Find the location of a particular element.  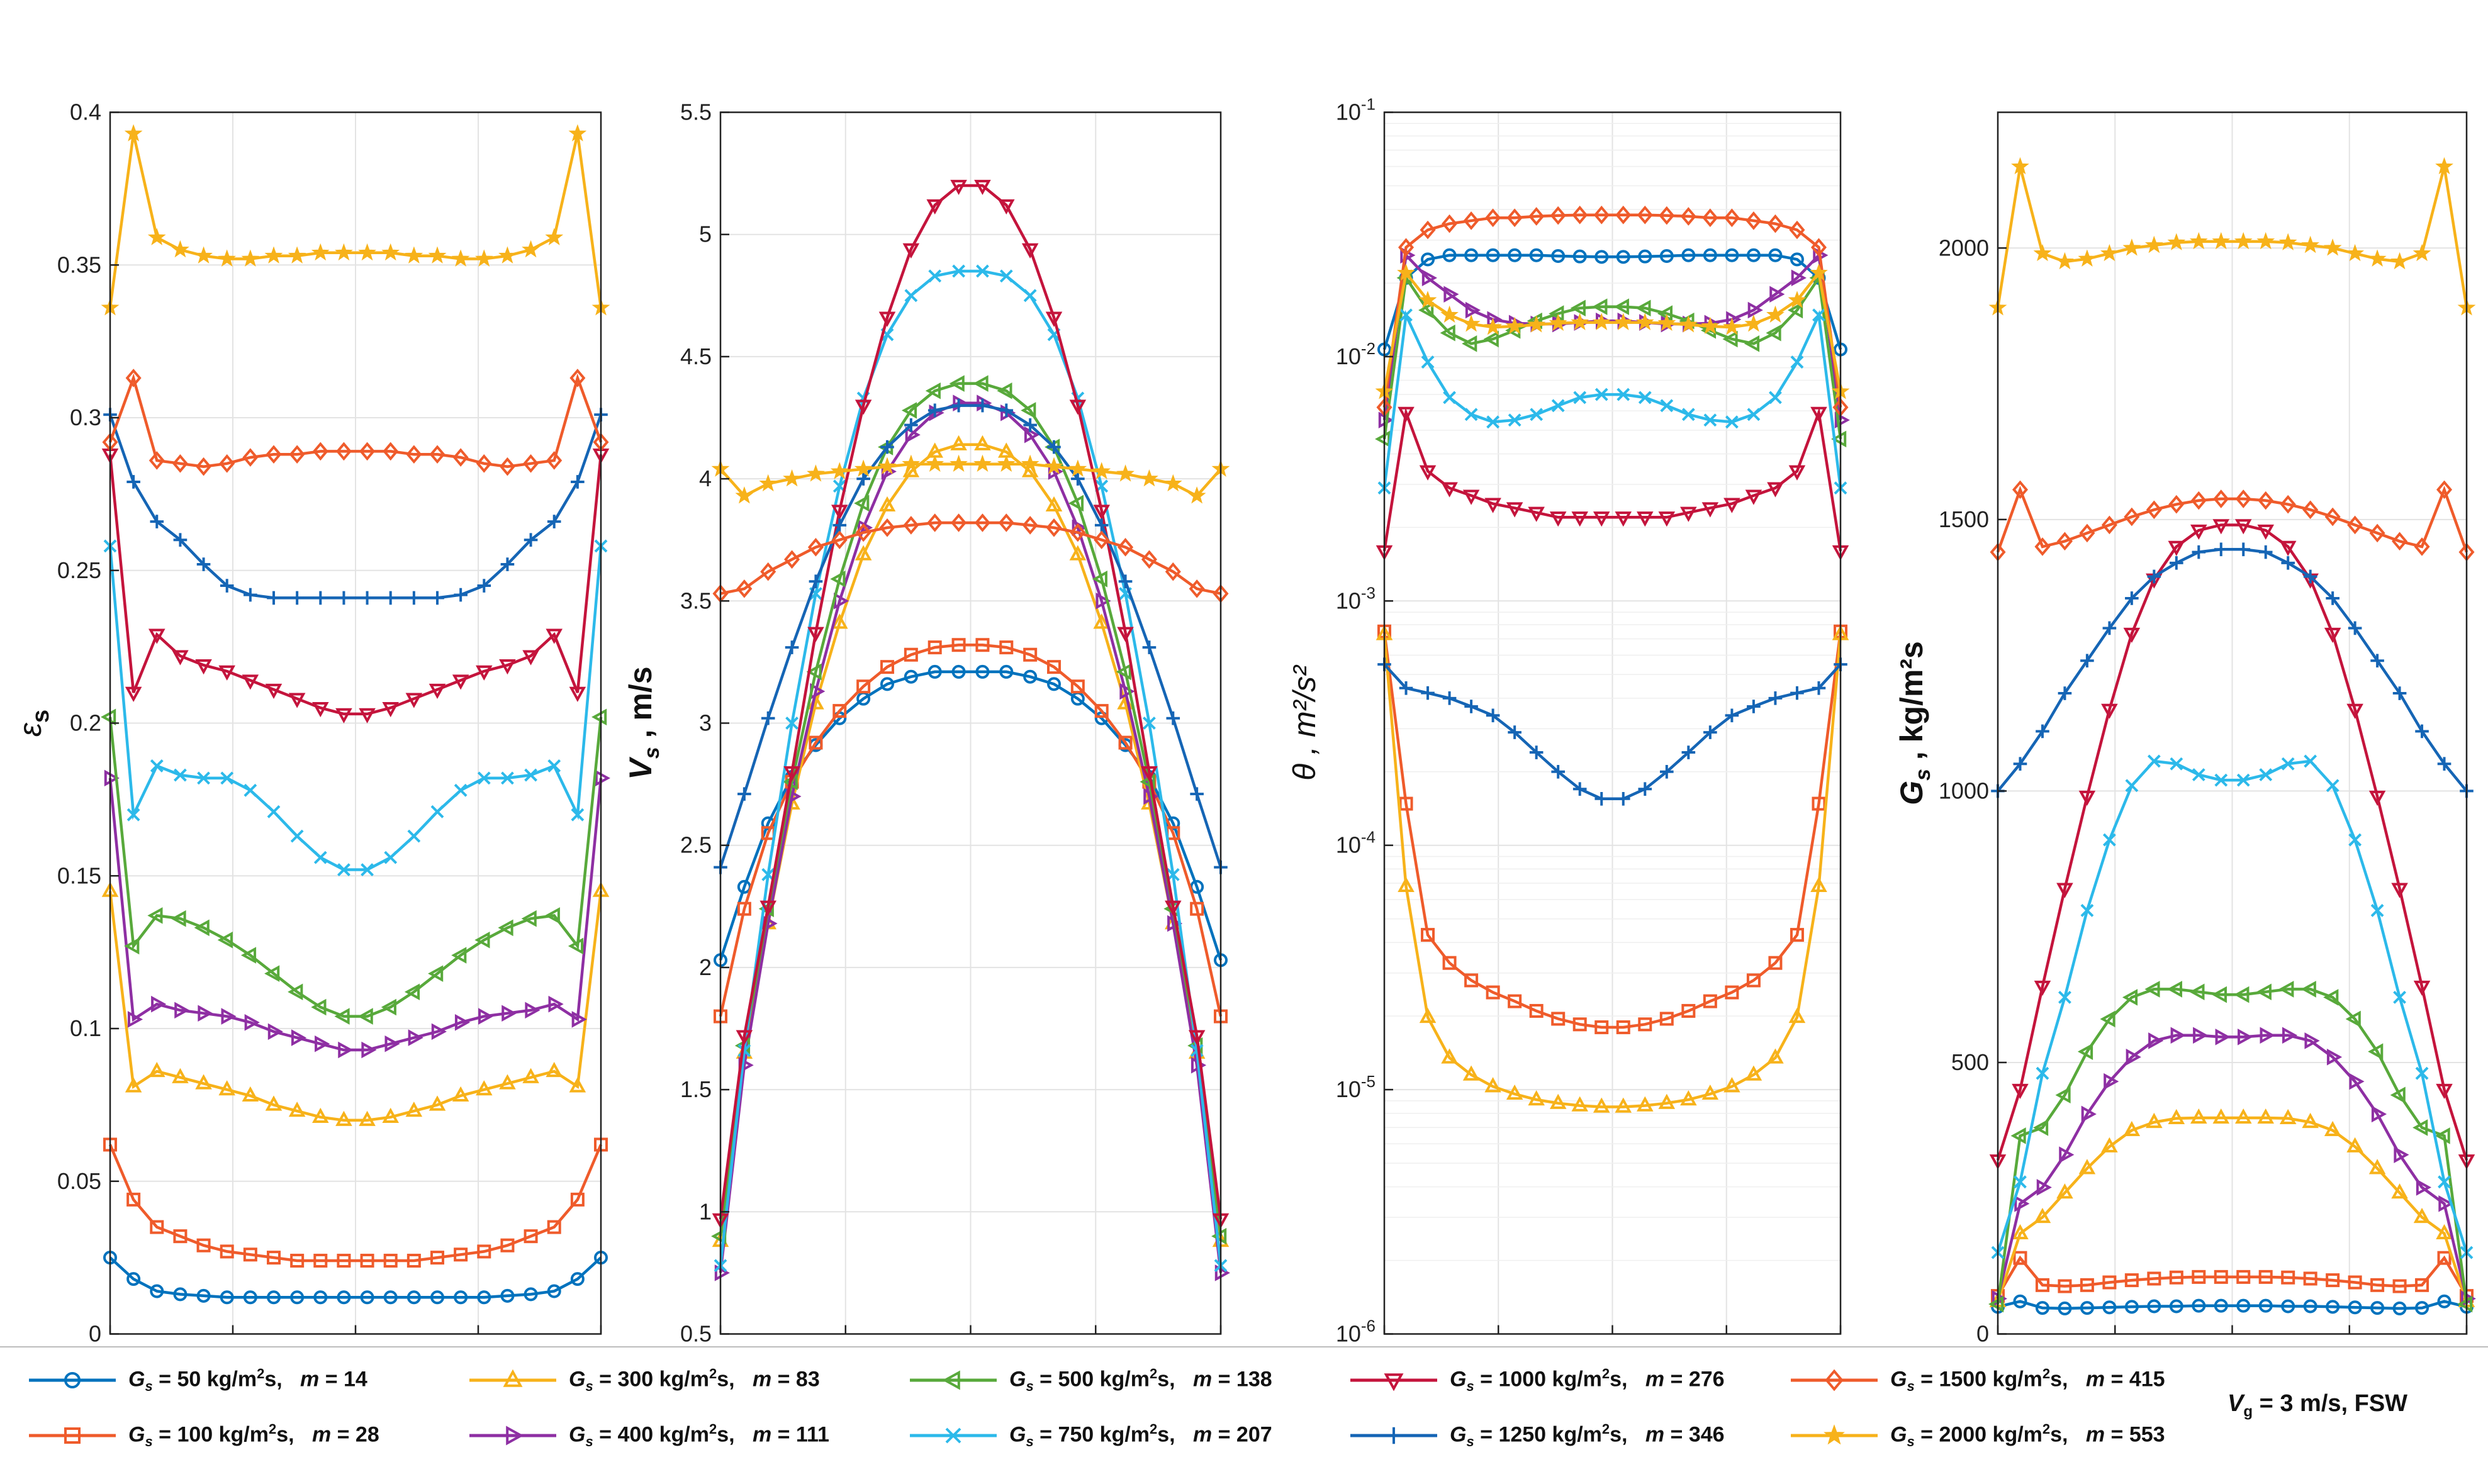

legend-entry: Gs = 2000 kg/m2s, m = 553 is located at coordinates (1976, 1435).